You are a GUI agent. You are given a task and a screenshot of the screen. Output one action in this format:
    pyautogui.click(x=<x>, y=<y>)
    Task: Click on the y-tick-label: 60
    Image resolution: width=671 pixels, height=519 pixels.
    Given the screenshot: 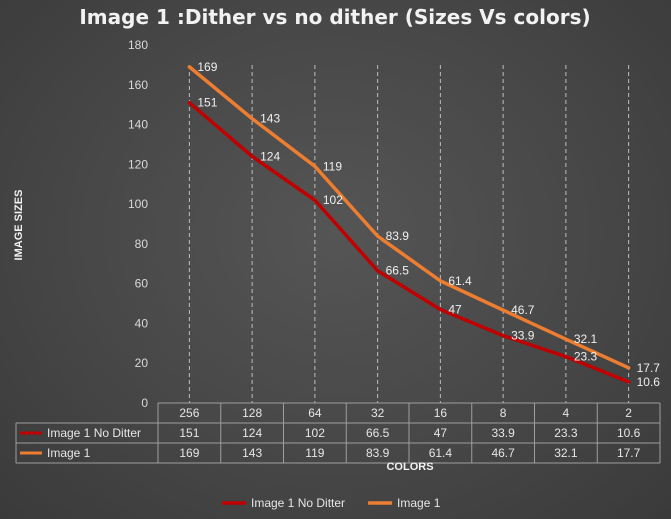 What is the action you would take?
    pyautogui.click(x=142, y=284)
    